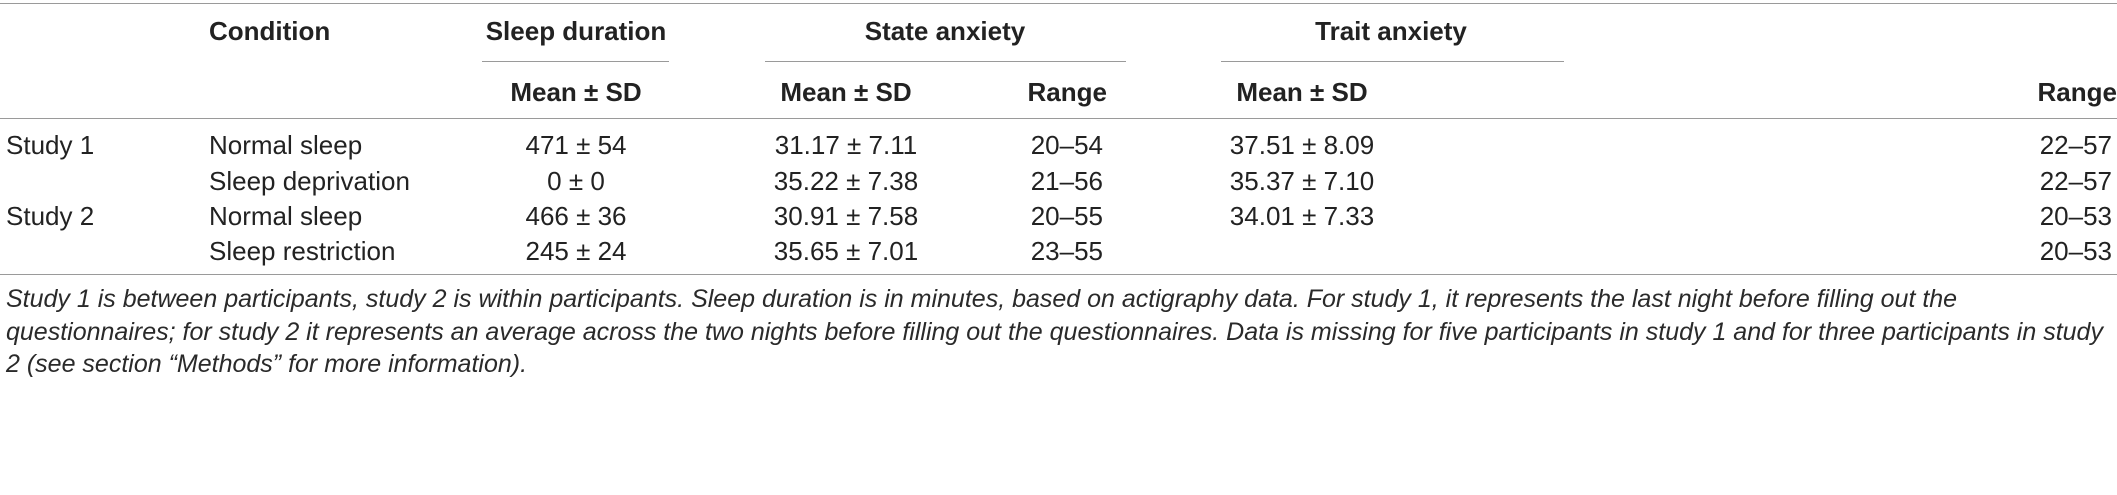 Image resolution: width=2117 pixels, height=495 pixels. I want to click on table-cell-state-mean: 31.17 ± 7.11, so click(846, 145).